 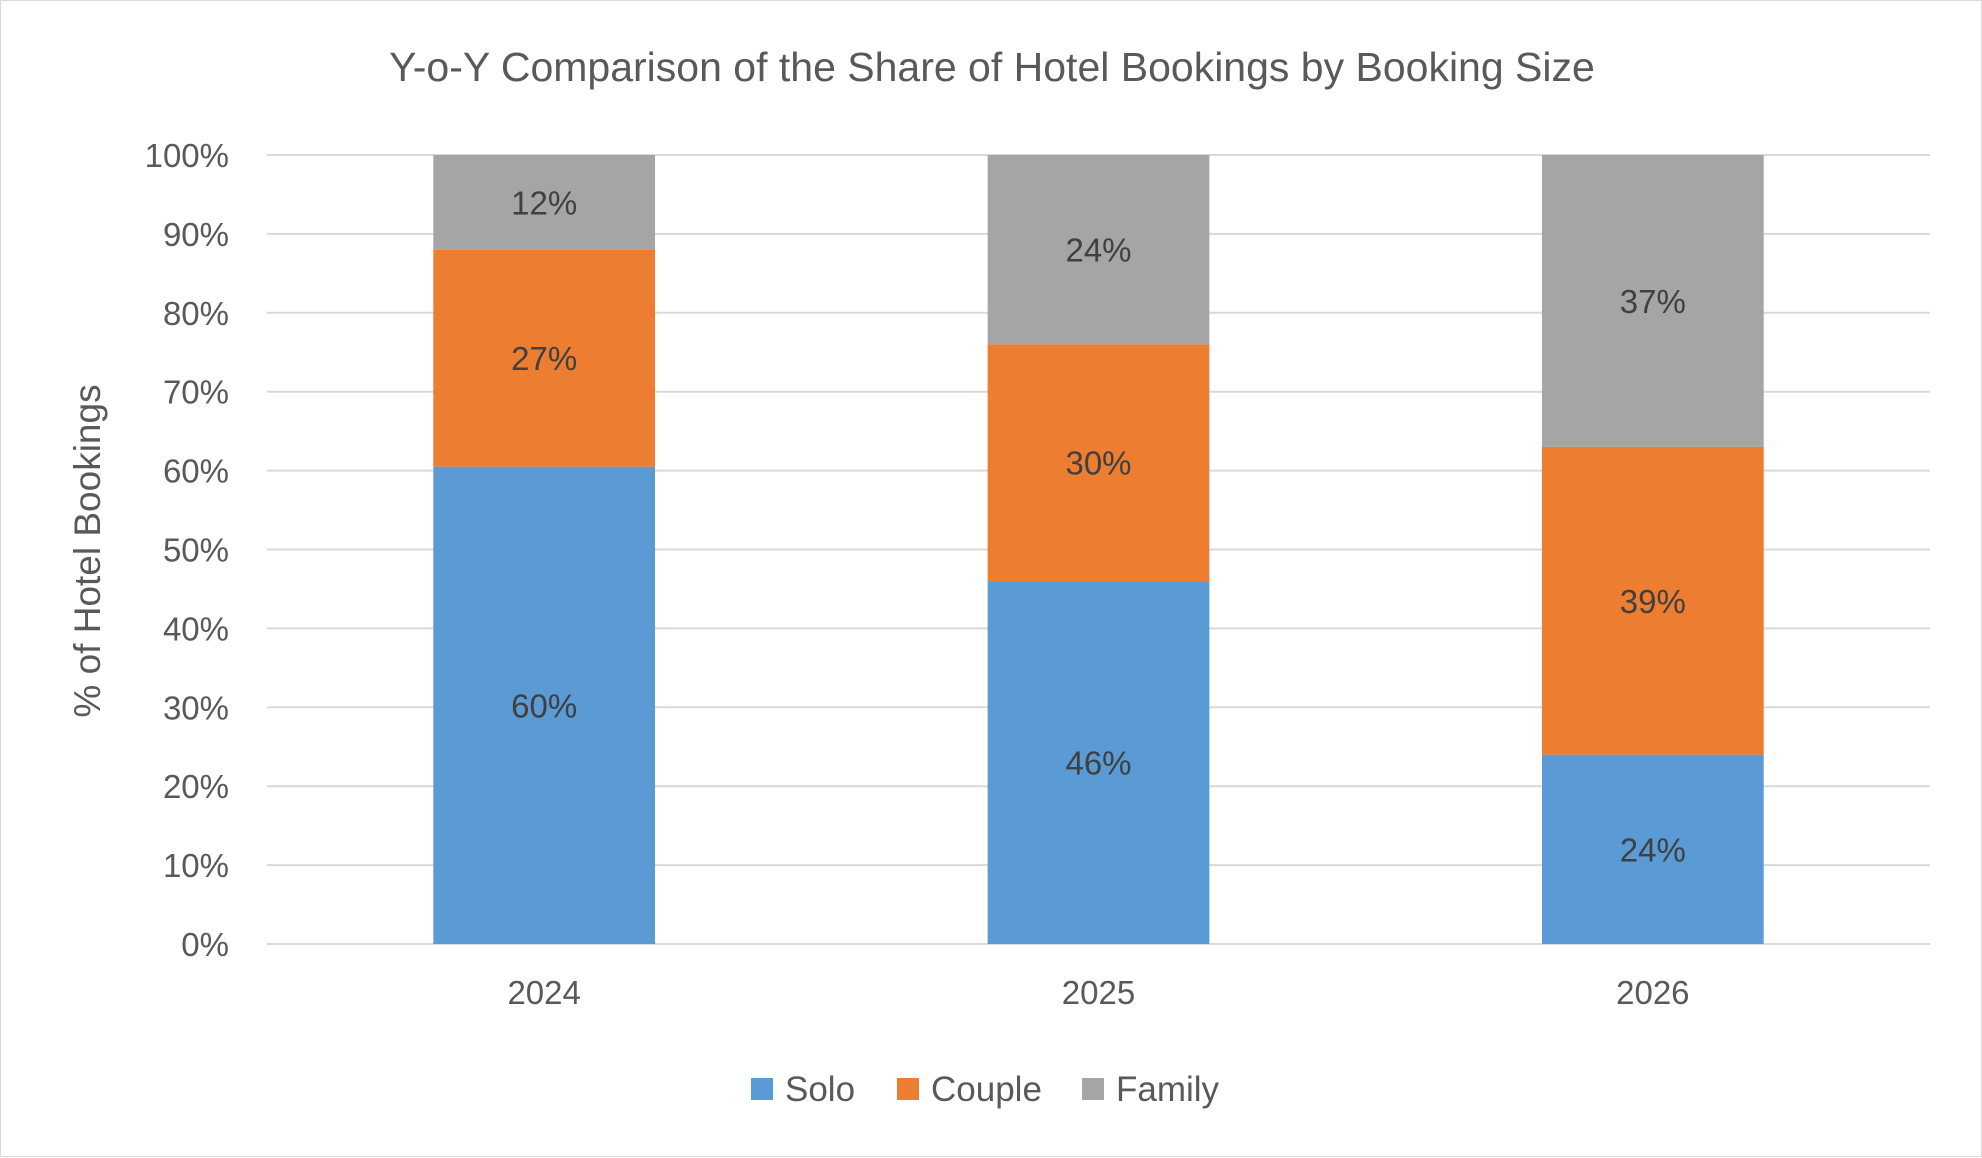 I want to click on bar-family-2026, so click(x=1652, y=301).